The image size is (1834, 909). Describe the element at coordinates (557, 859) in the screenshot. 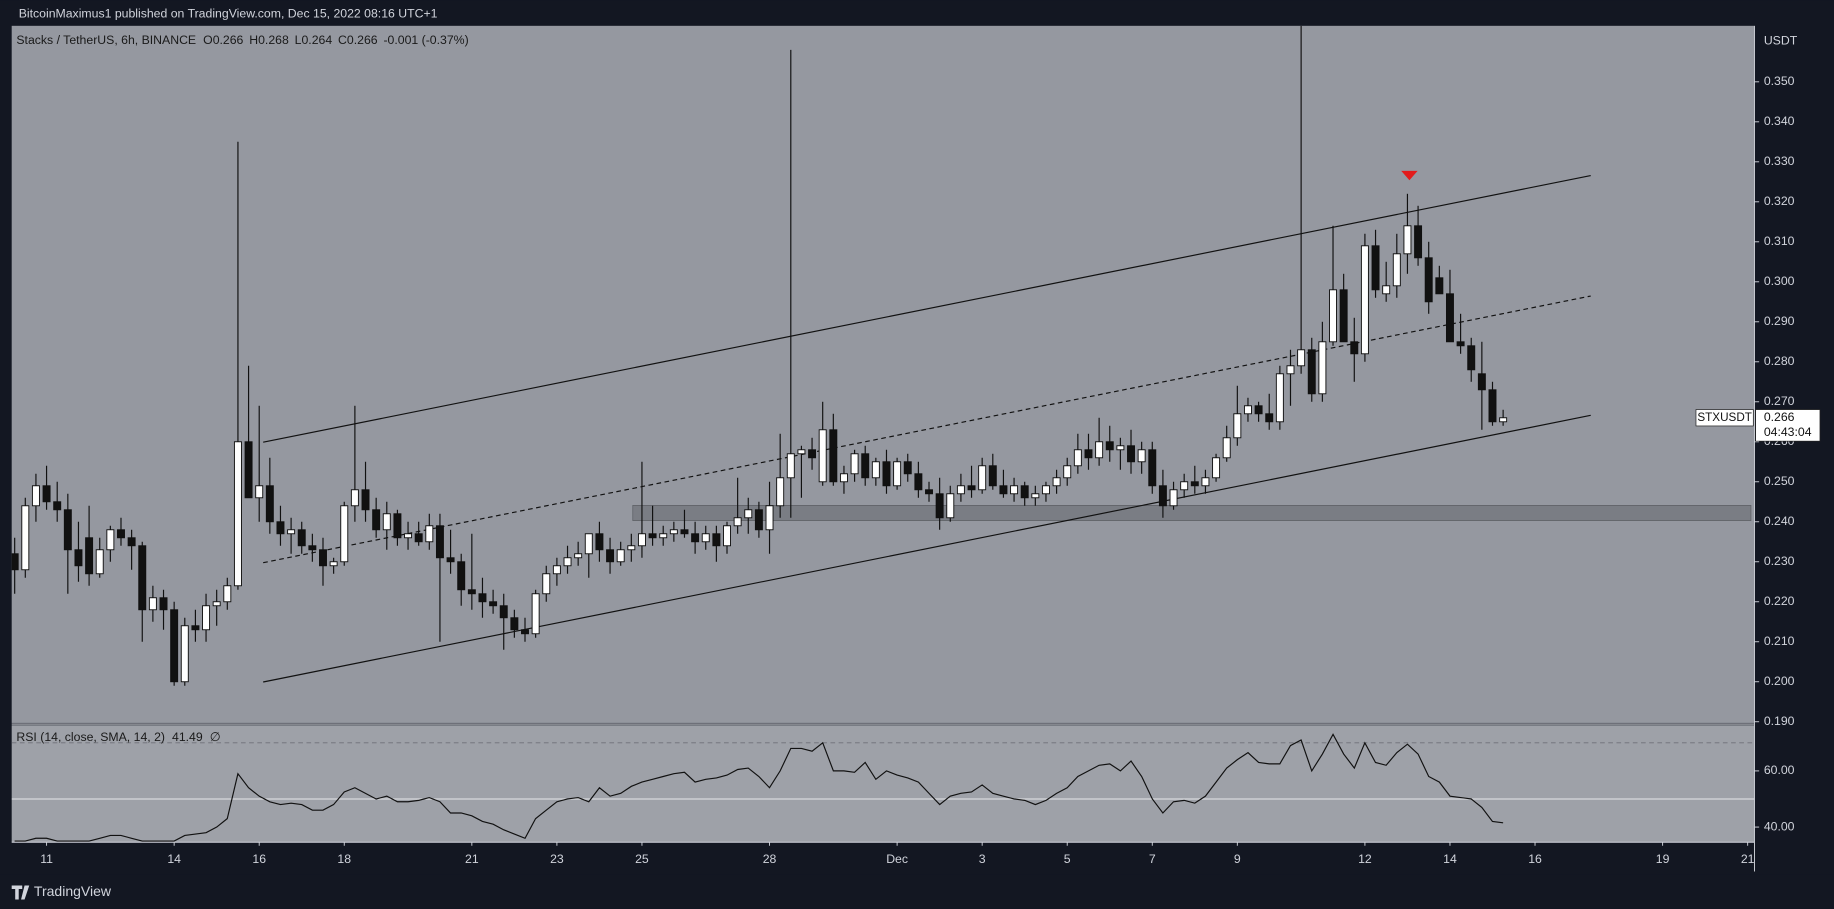

I see `x-tick-label: 23` at that location.